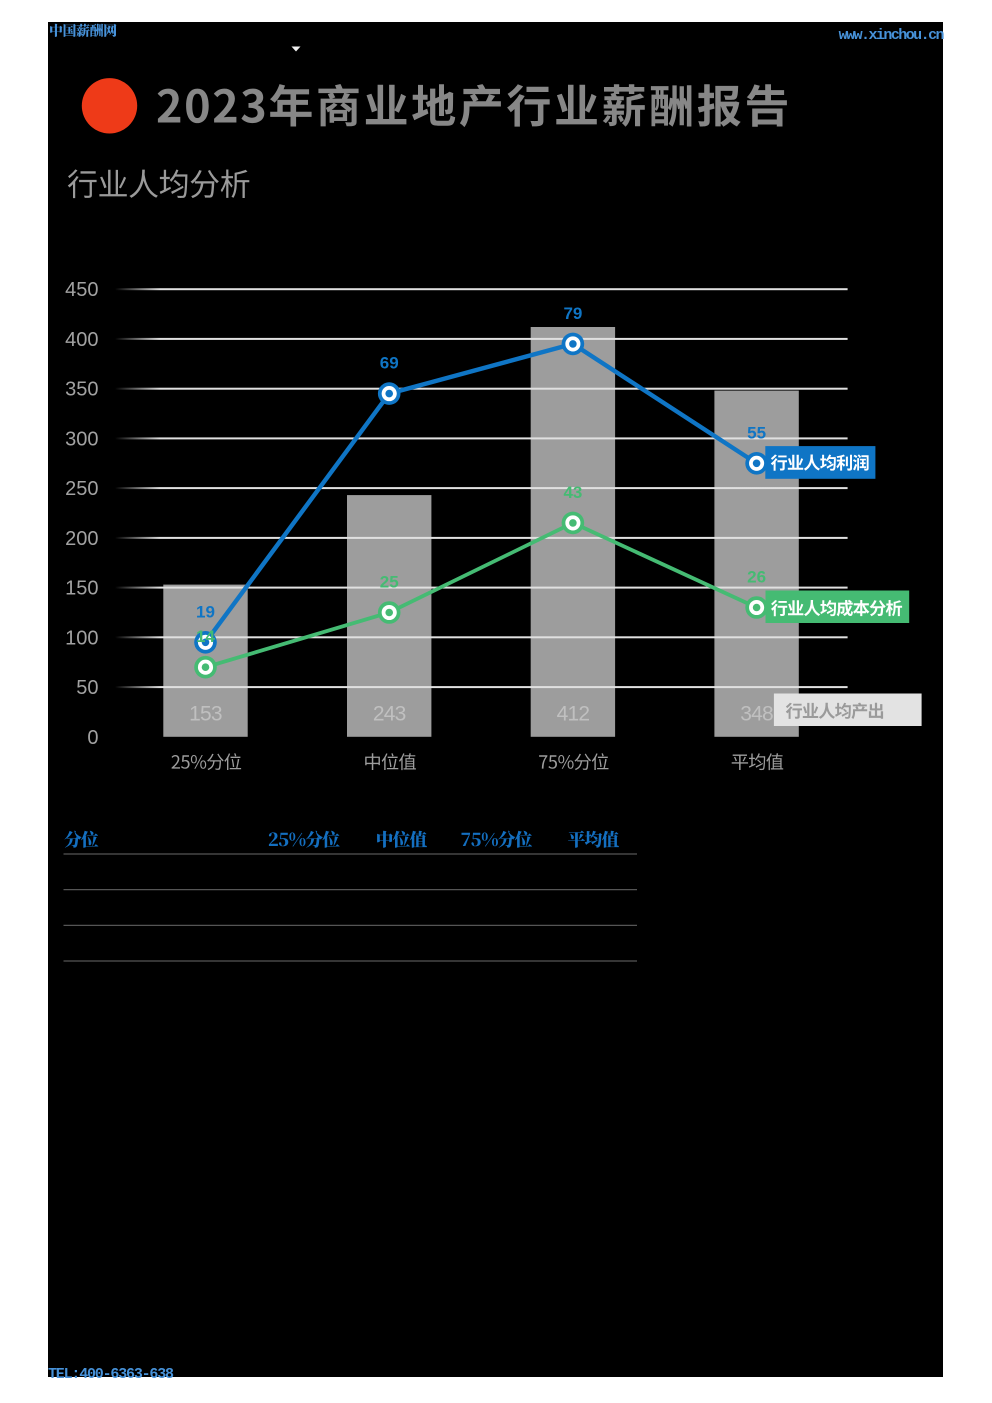  I want to click on svg-text: 200, so click(81, 539).